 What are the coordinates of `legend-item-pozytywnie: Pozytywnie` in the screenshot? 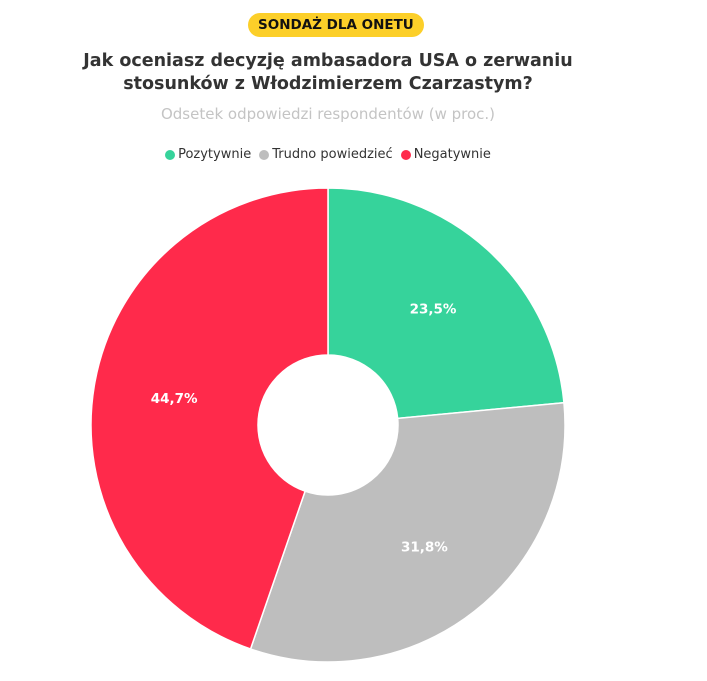 It's located at (208, 154).